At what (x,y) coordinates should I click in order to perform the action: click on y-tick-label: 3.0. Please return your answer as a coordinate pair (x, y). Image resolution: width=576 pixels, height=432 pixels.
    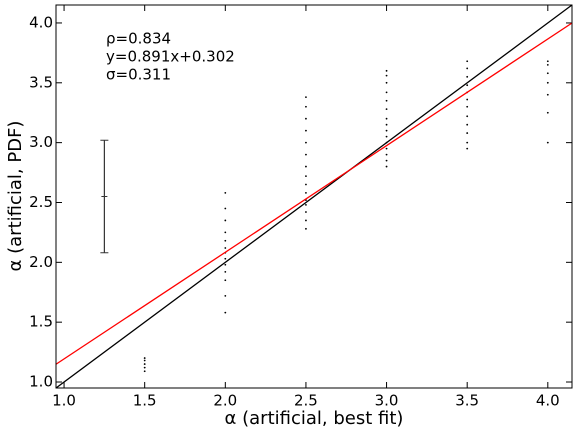
    Looking at the image, I should click on (41, 142).